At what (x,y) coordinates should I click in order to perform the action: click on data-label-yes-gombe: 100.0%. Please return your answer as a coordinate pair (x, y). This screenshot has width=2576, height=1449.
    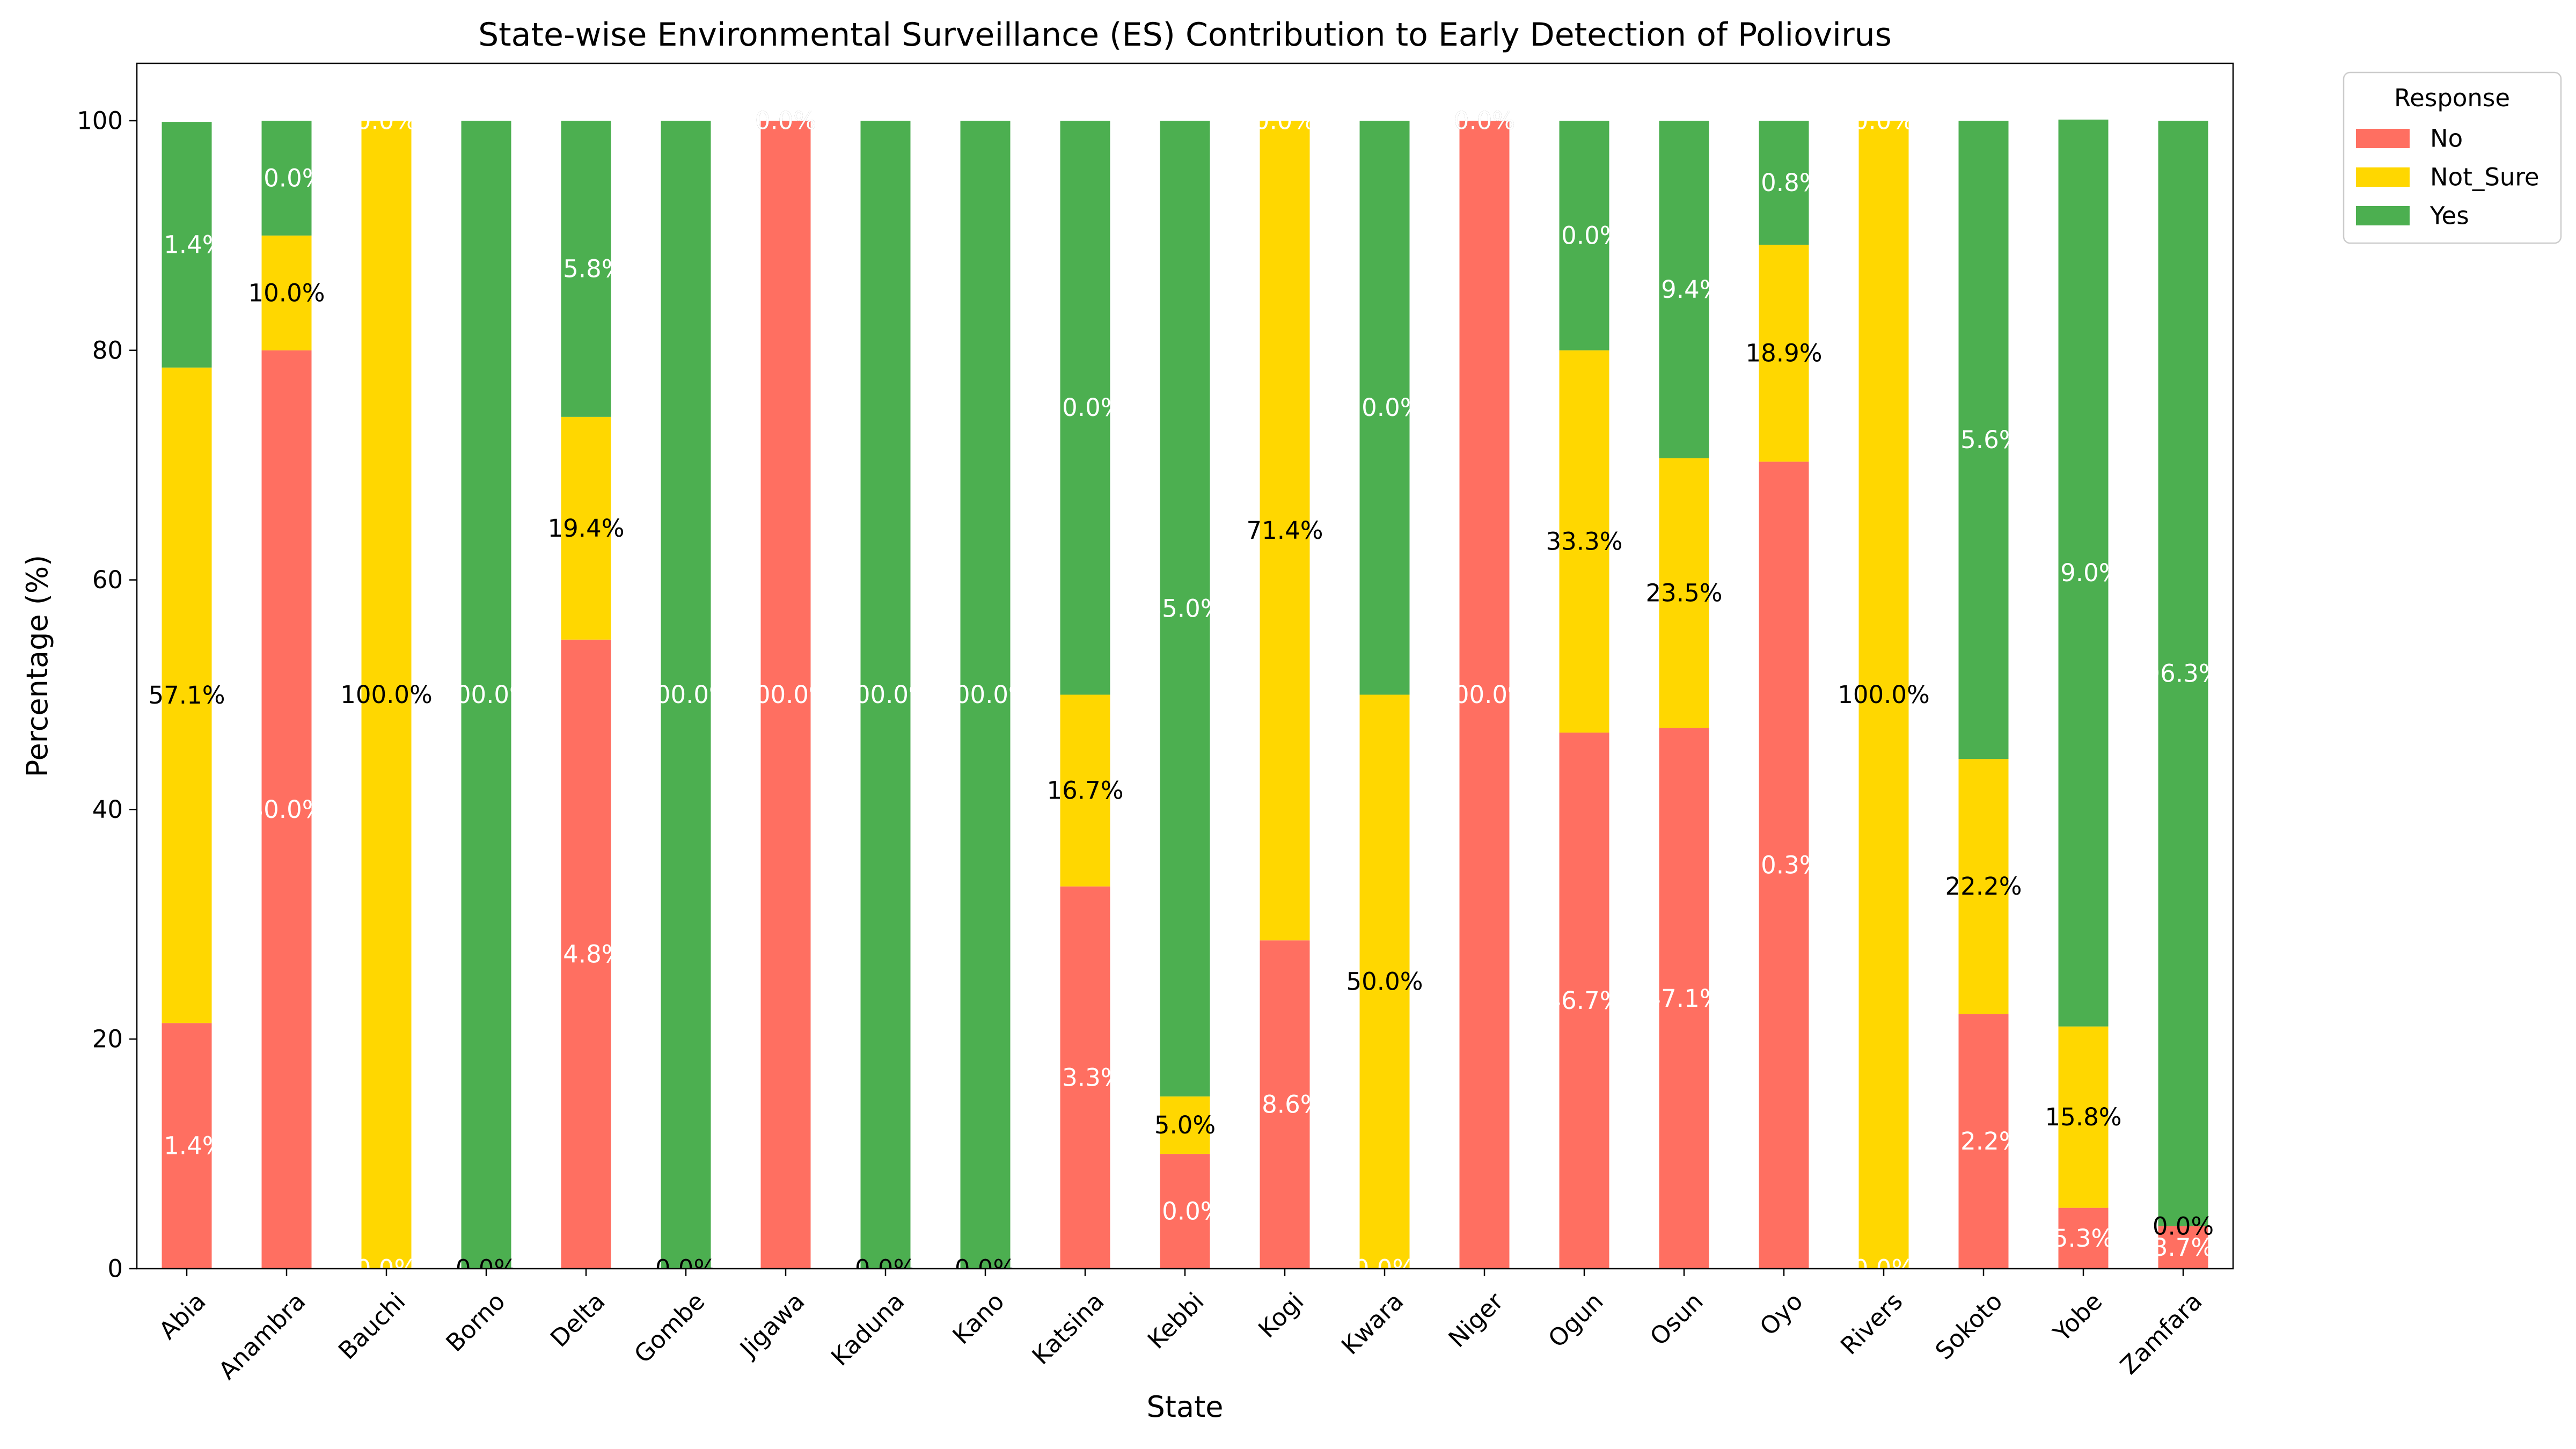
    Looking at the image, I should click on (686, 694).